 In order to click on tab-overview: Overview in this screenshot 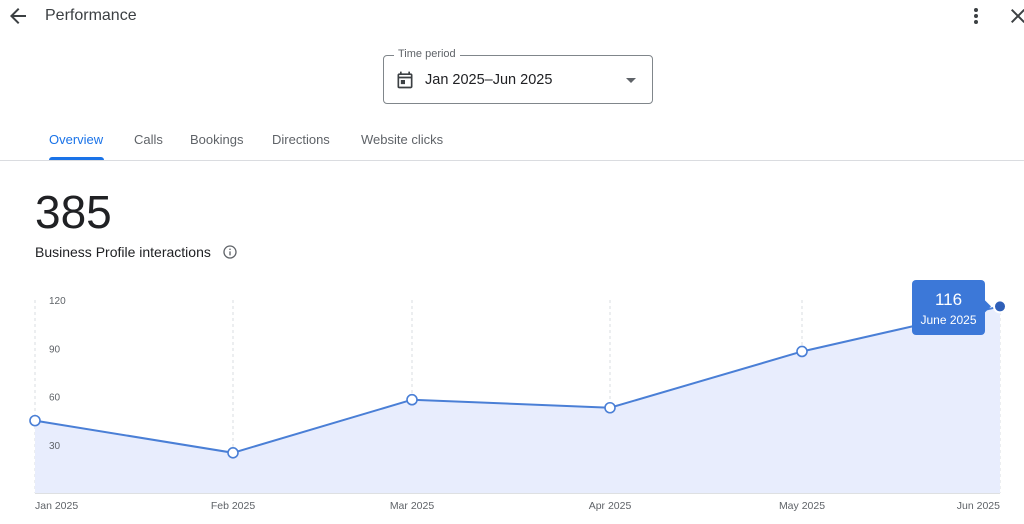, I will do `click(76, 139)`.